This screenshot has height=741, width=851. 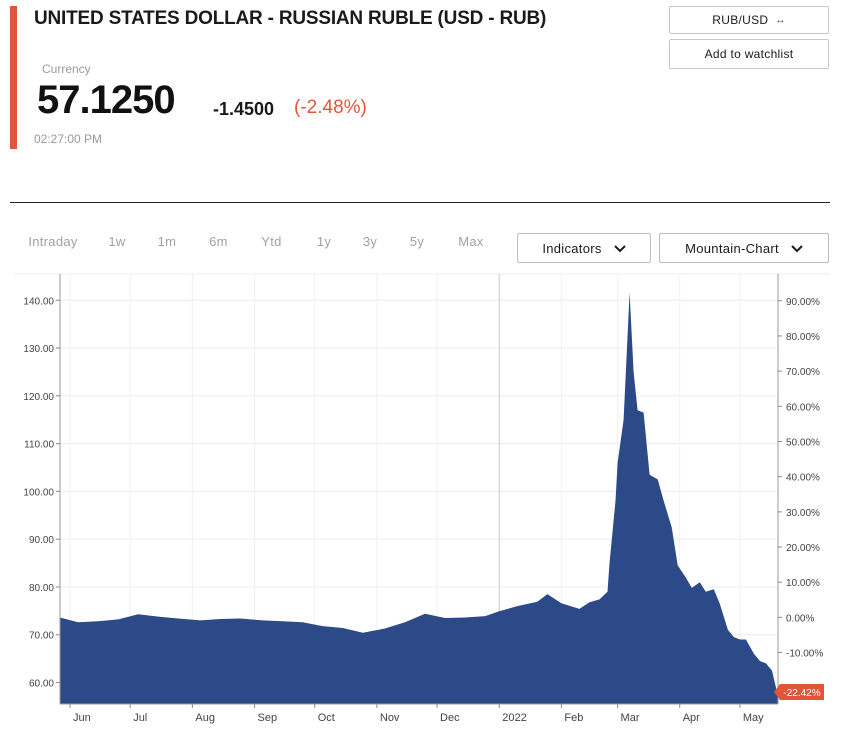 I want to click on y2-tick-label: 60.00%, so click(x=803, y=407).